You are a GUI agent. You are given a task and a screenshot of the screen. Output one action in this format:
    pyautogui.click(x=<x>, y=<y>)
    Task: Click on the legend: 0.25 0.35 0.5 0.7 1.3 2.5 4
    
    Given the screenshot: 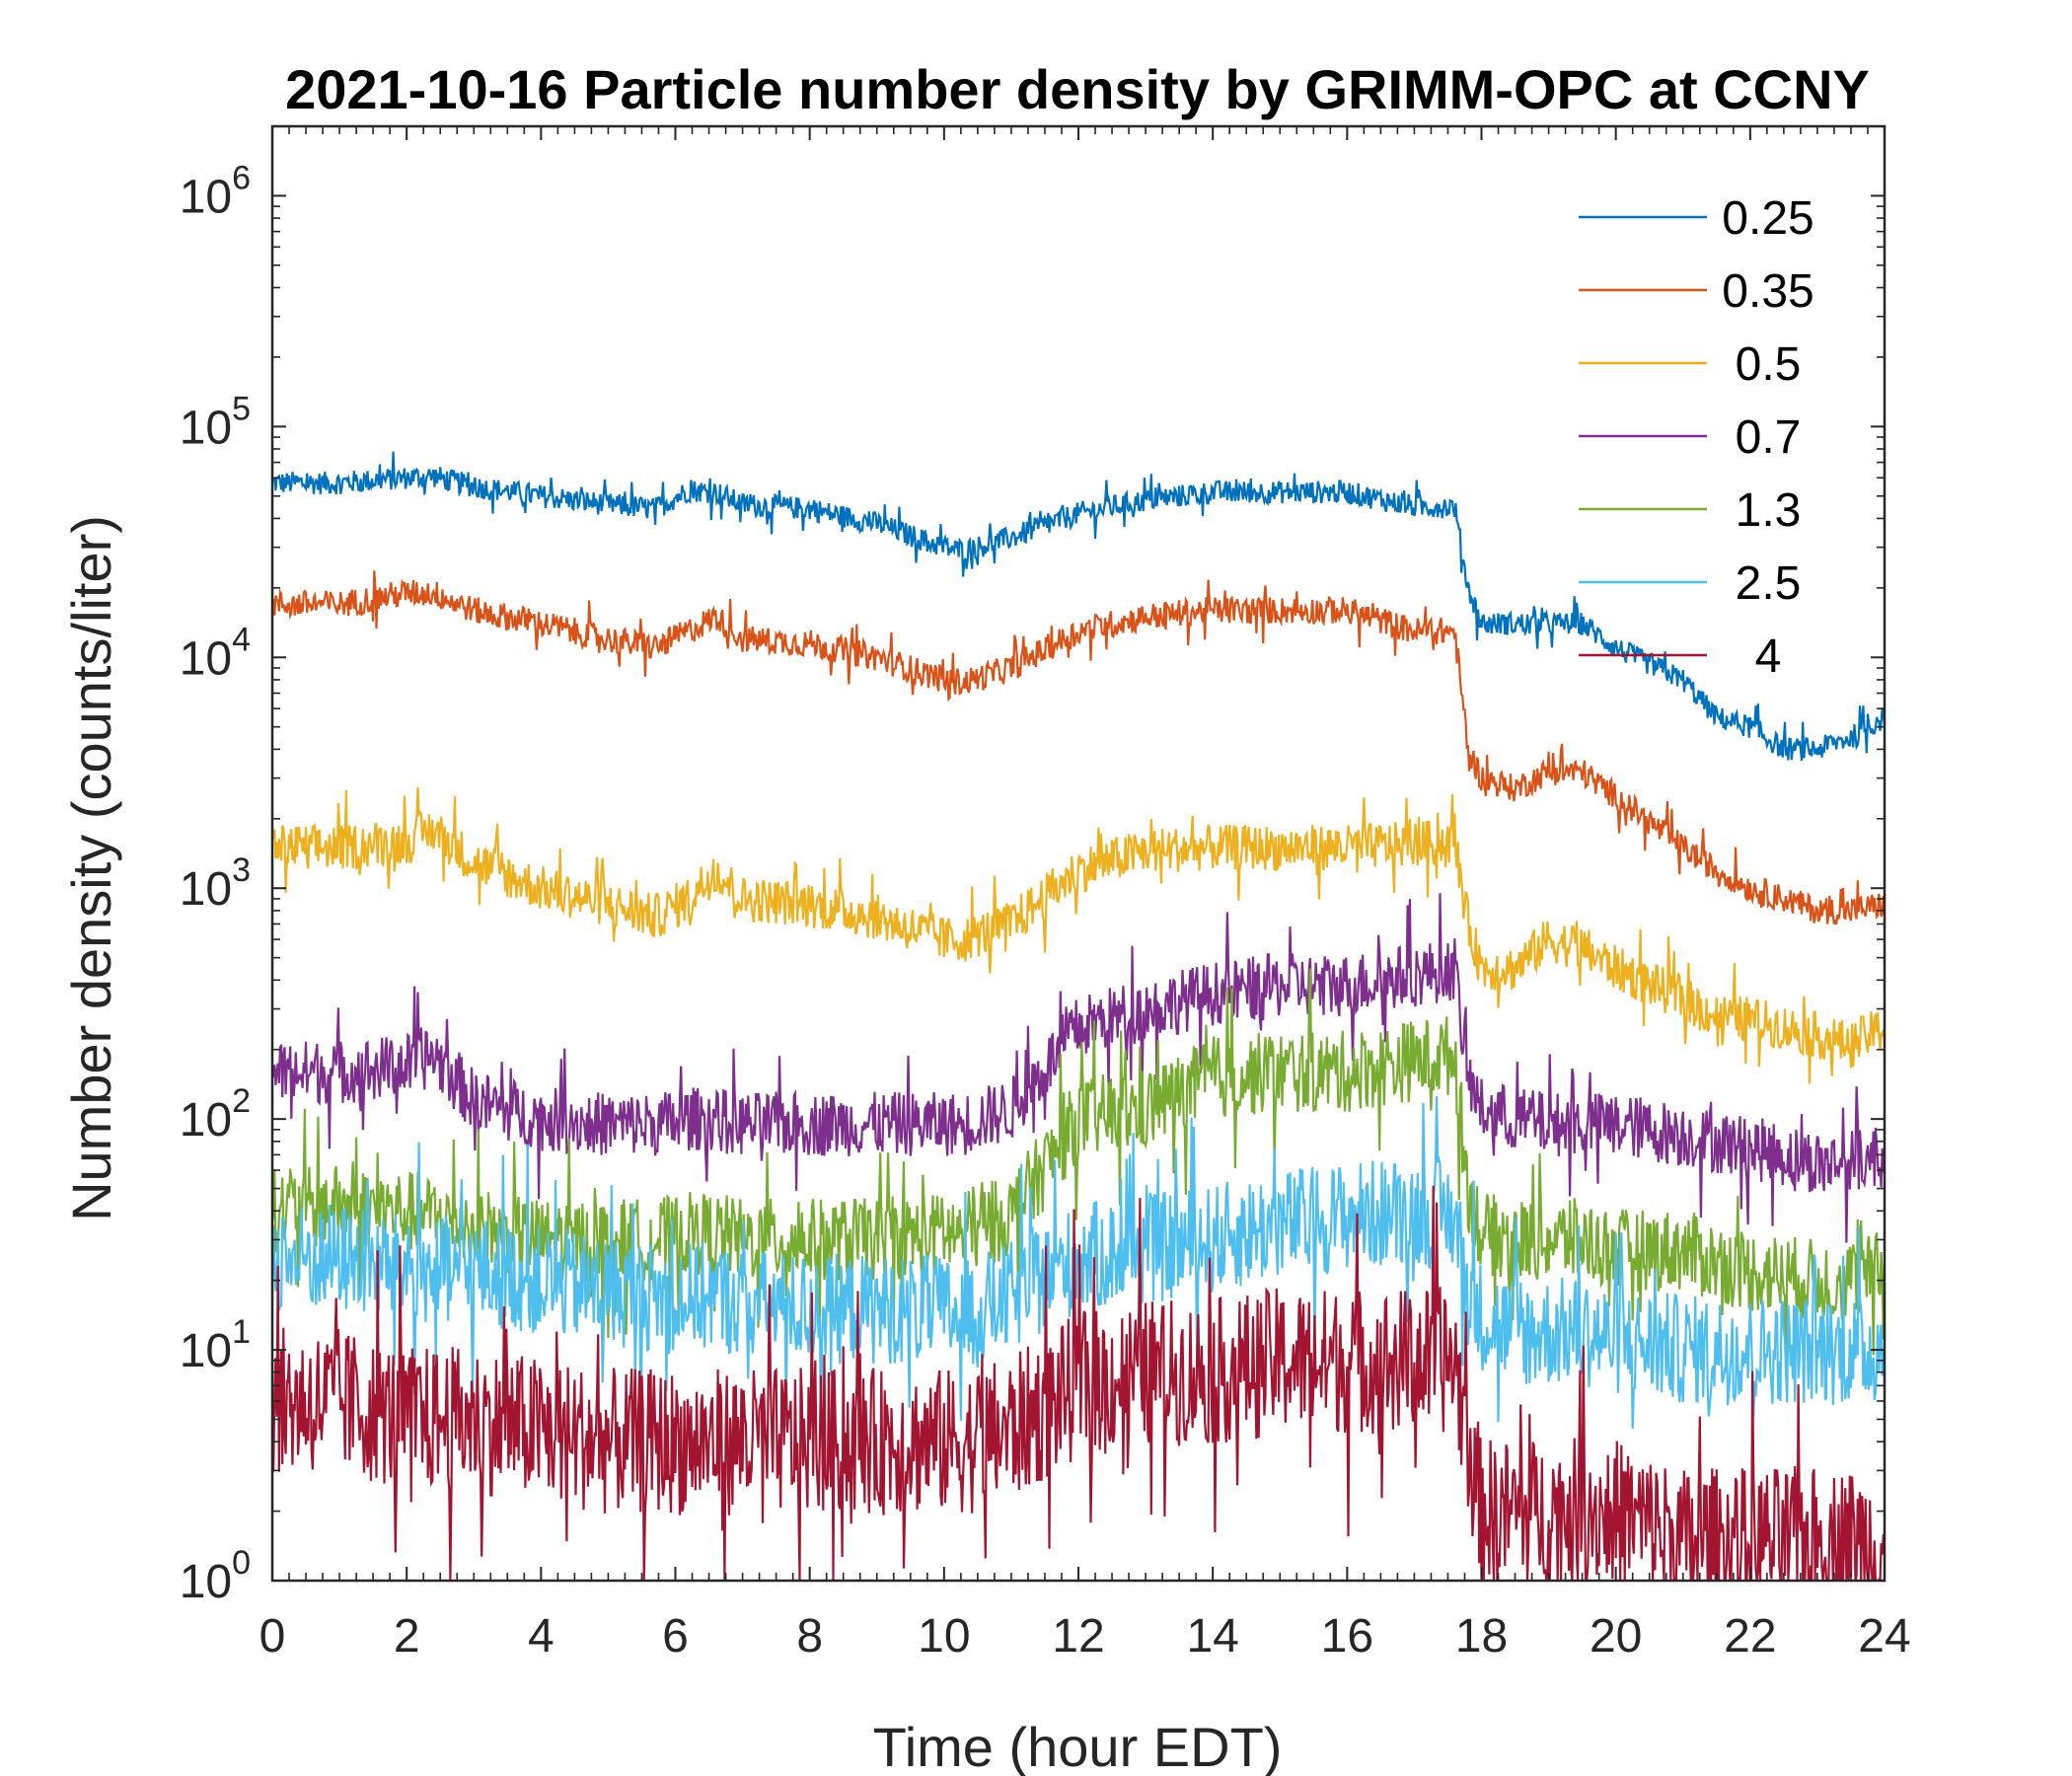 What is the action you would take?
    pyautogui.click(x=1697, y=438)
    